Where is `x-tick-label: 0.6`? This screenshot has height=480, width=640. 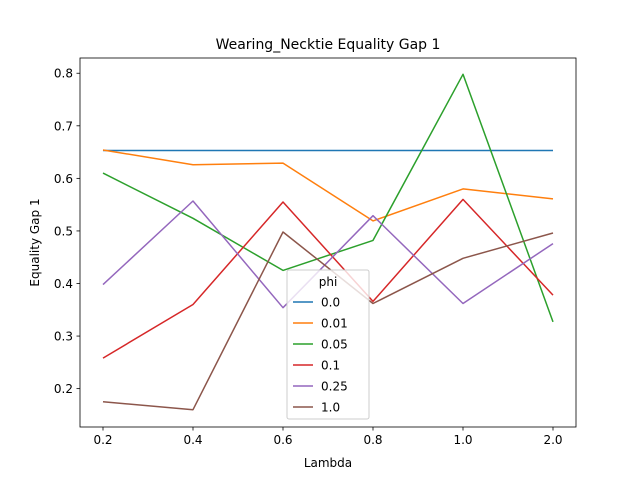
x-tick-label: 0.6 is located at coordinates (282, 440).